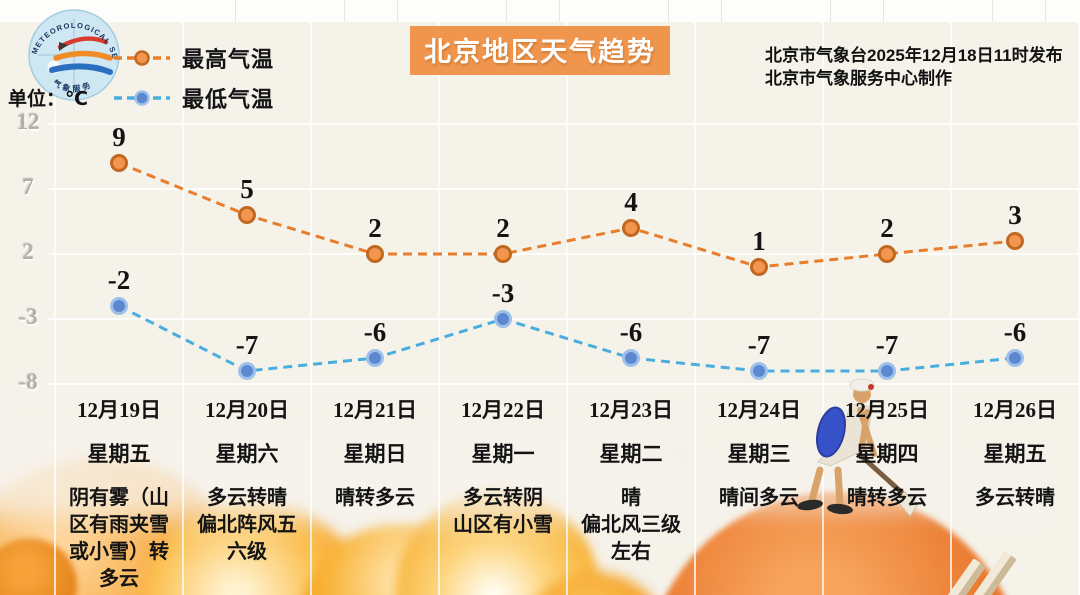 This screenshot has height=595, width=1080. What do you see at coordinates (119, 280) in the screenshot?
I see `temp-value-label: -2` at bounding box center [119, 280].